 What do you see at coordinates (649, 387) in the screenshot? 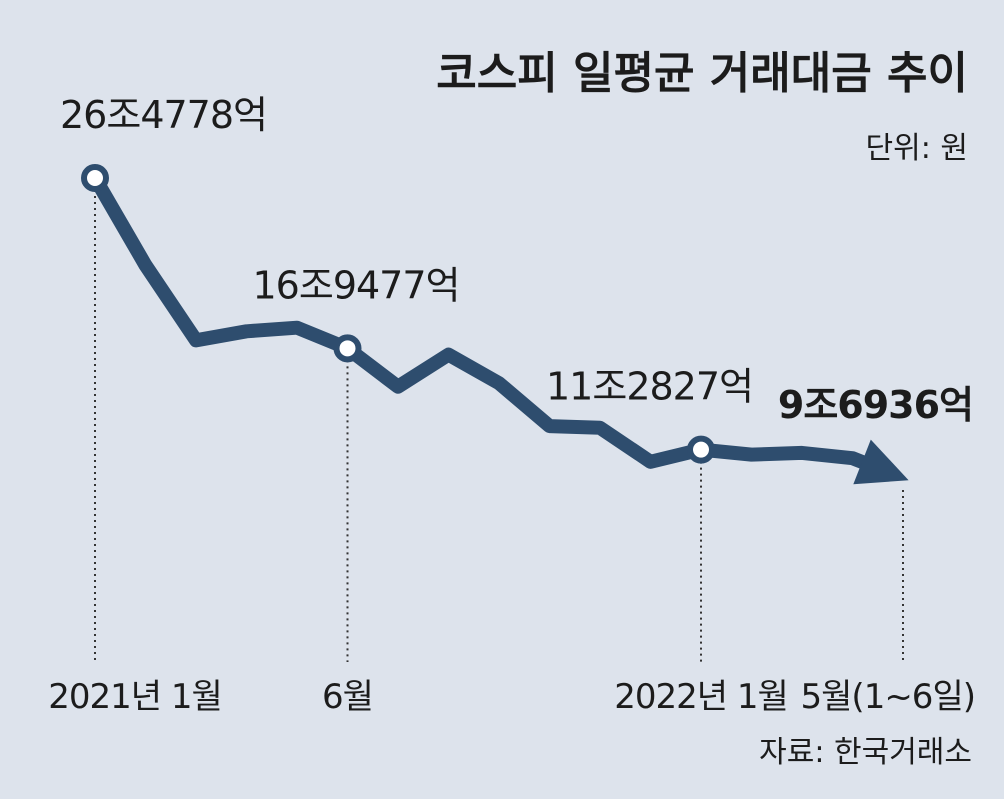
I see `value-label-2: 11조2827억` at bounding box center [649, 387].